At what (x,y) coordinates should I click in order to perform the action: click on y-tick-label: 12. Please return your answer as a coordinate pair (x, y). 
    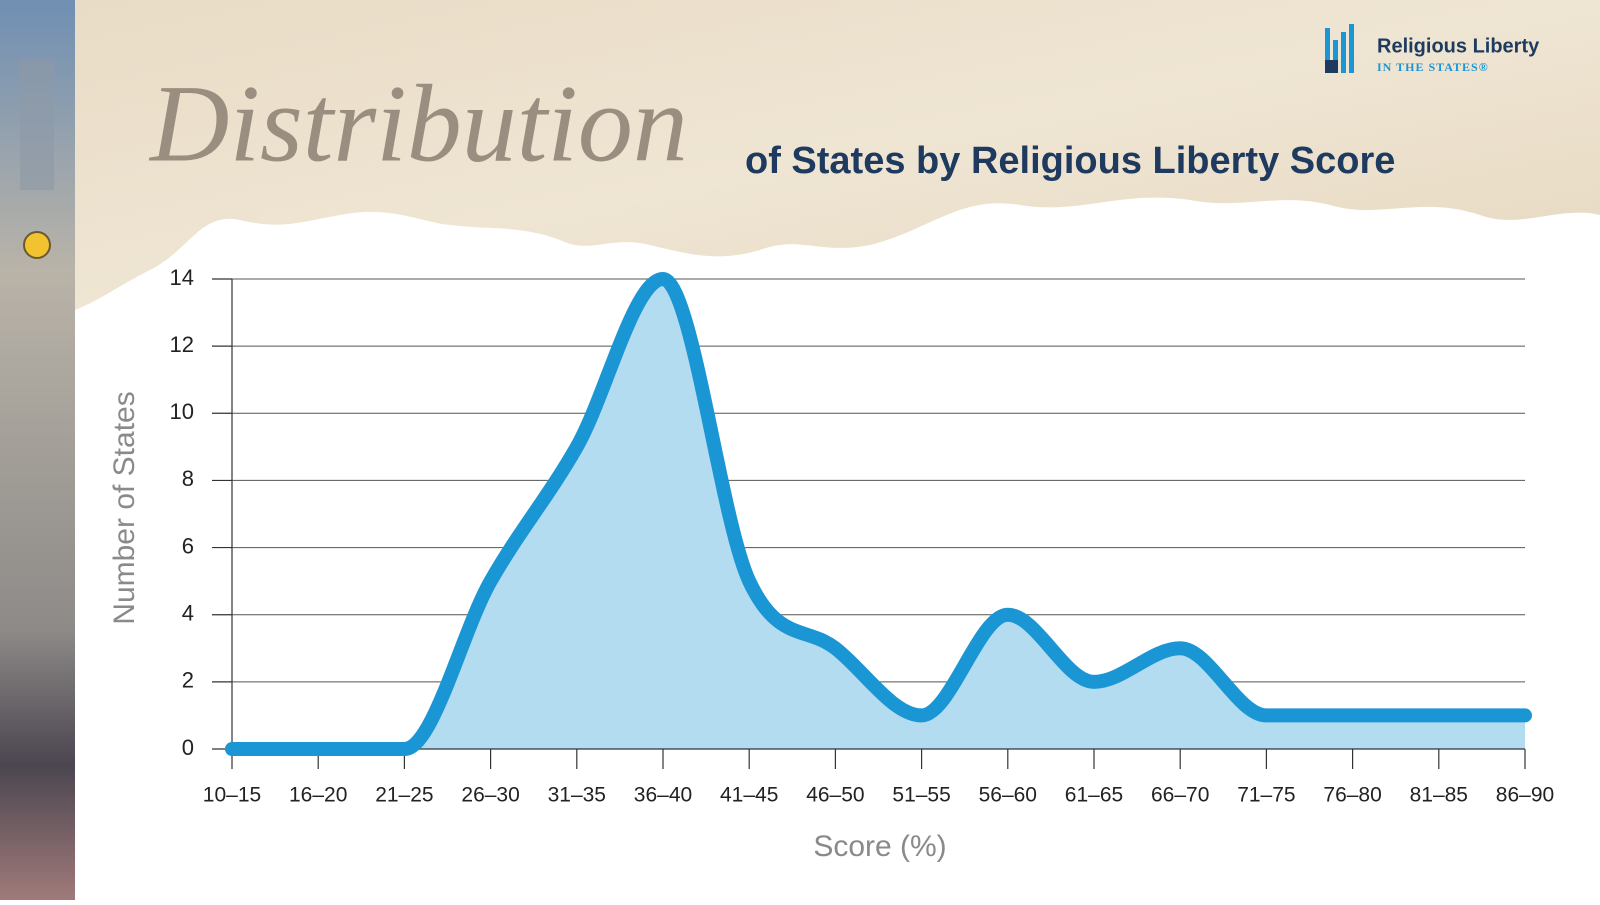
    Looking at the image, I should click on (182, 344).